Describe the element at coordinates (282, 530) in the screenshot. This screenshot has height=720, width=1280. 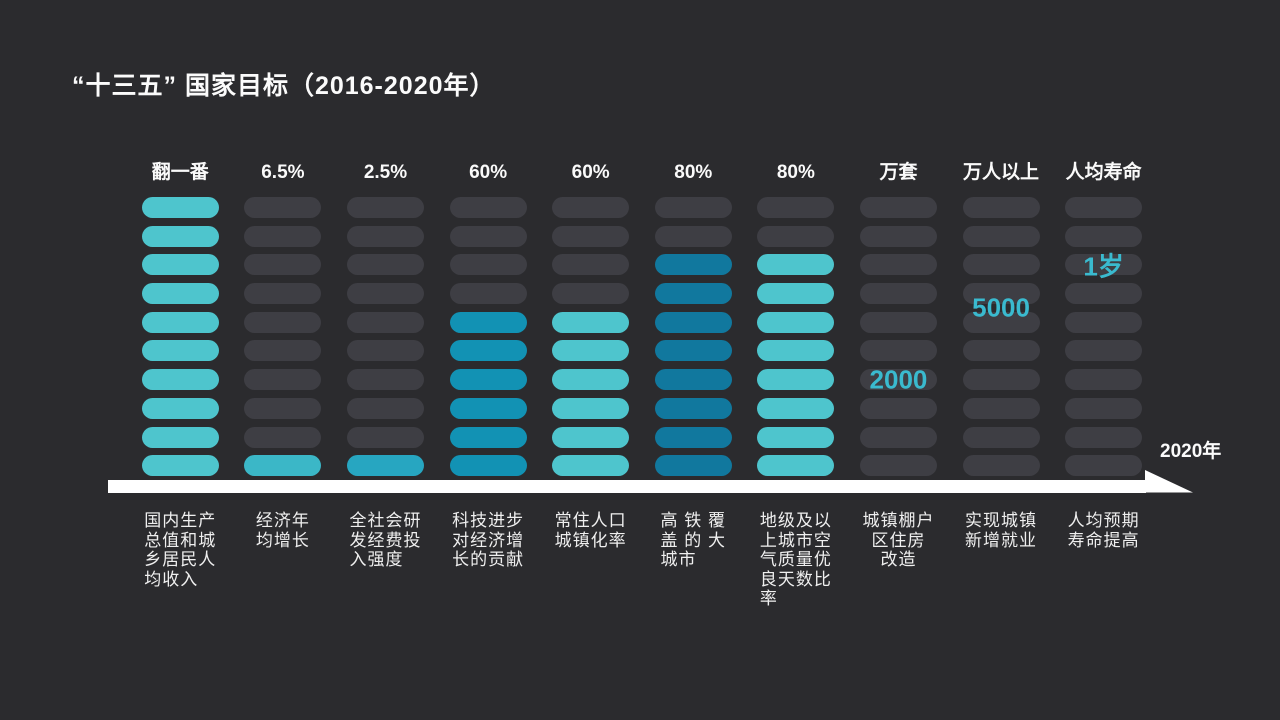
I see `goal-category-label: 经济年 均增长` at that location.